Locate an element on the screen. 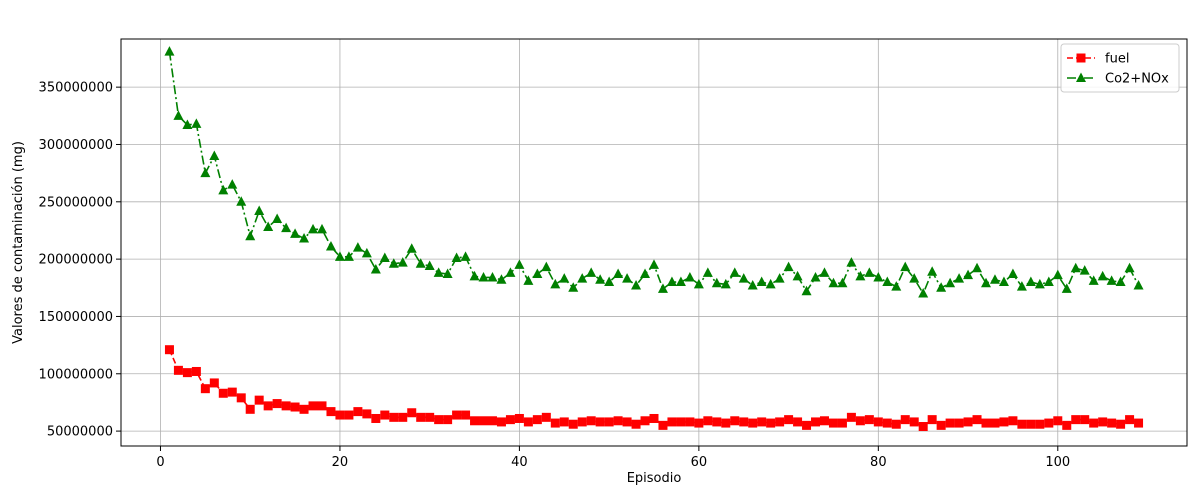 The width and height of the screenshot is (1200, 504). legend-entry: Co2+NOx is located at coordinates (1118, 79).